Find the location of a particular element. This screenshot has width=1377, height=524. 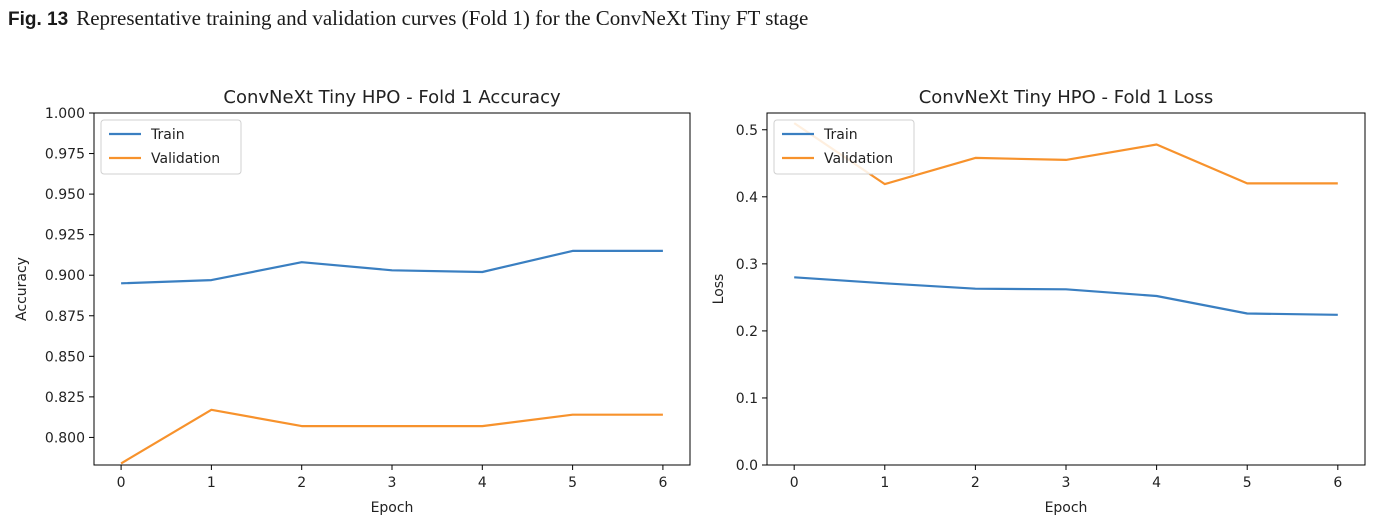

y-tick-label: 0.0 is located at coordinates (747, 466).